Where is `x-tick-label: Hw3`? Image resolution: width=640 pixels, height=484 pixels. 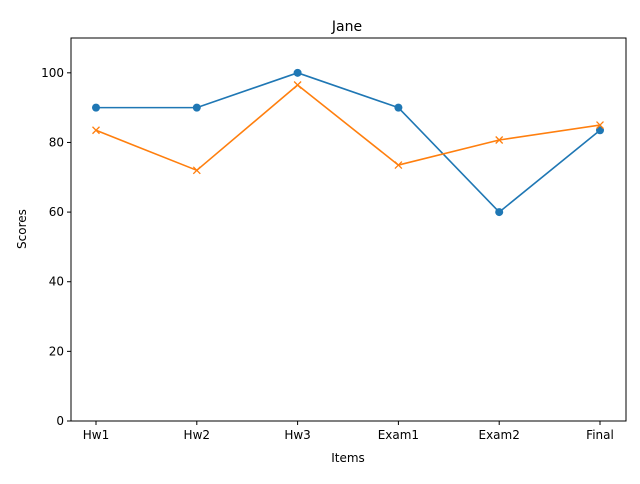
x-tick-label: Hw3 is located at coordinates (297, 435).